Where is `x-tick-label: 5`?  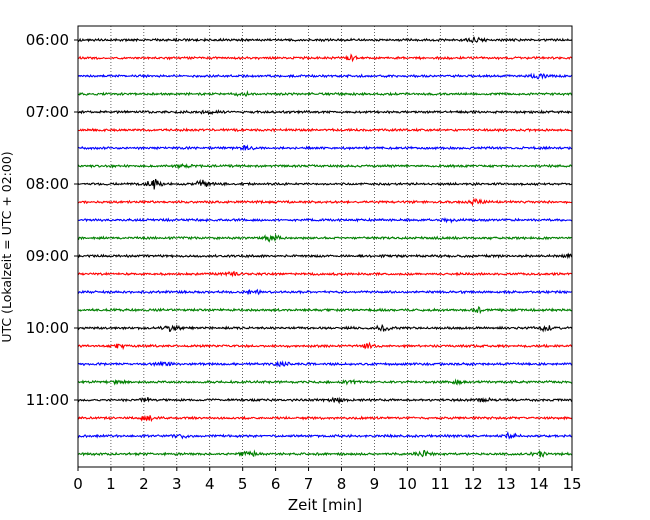 x-tick-label: 5 is located at coordinates (243, 484).